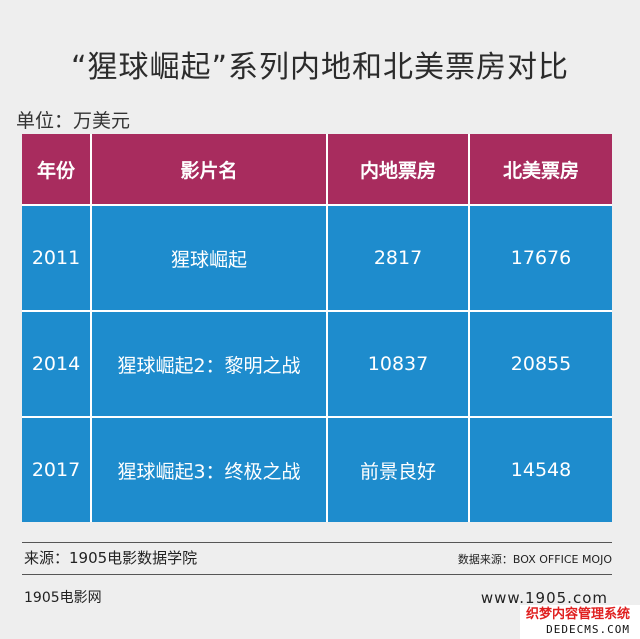 The width and height of the screenshot is (640, 639). What do you see at coordinates (320, 67) in the screenshot?
I see `page-title: “猩球崛起”系列内地和北美票房对比` at bounding box center [320, 67].